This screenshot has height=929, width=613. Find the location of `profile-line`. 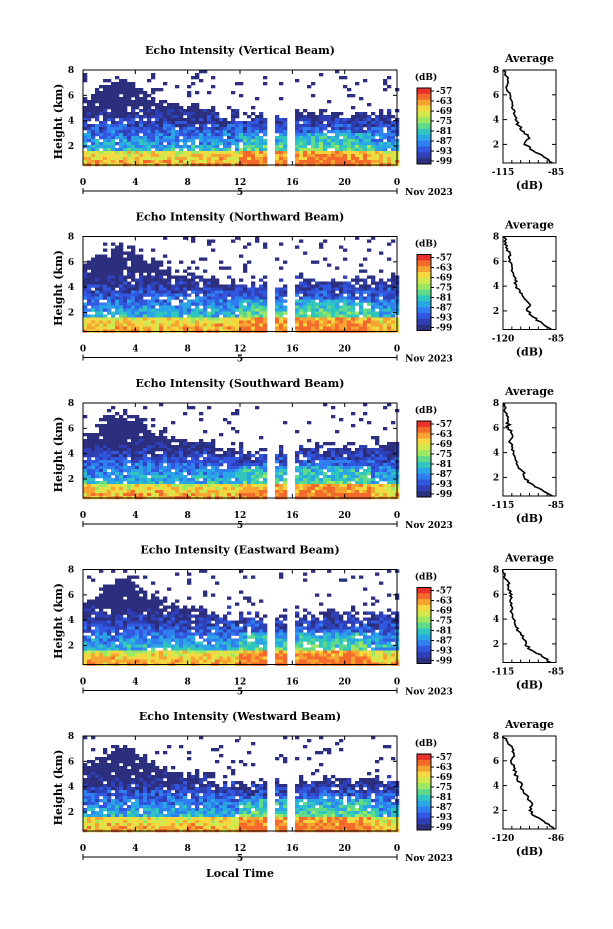

profile-line is located at coordinates (527, 283).